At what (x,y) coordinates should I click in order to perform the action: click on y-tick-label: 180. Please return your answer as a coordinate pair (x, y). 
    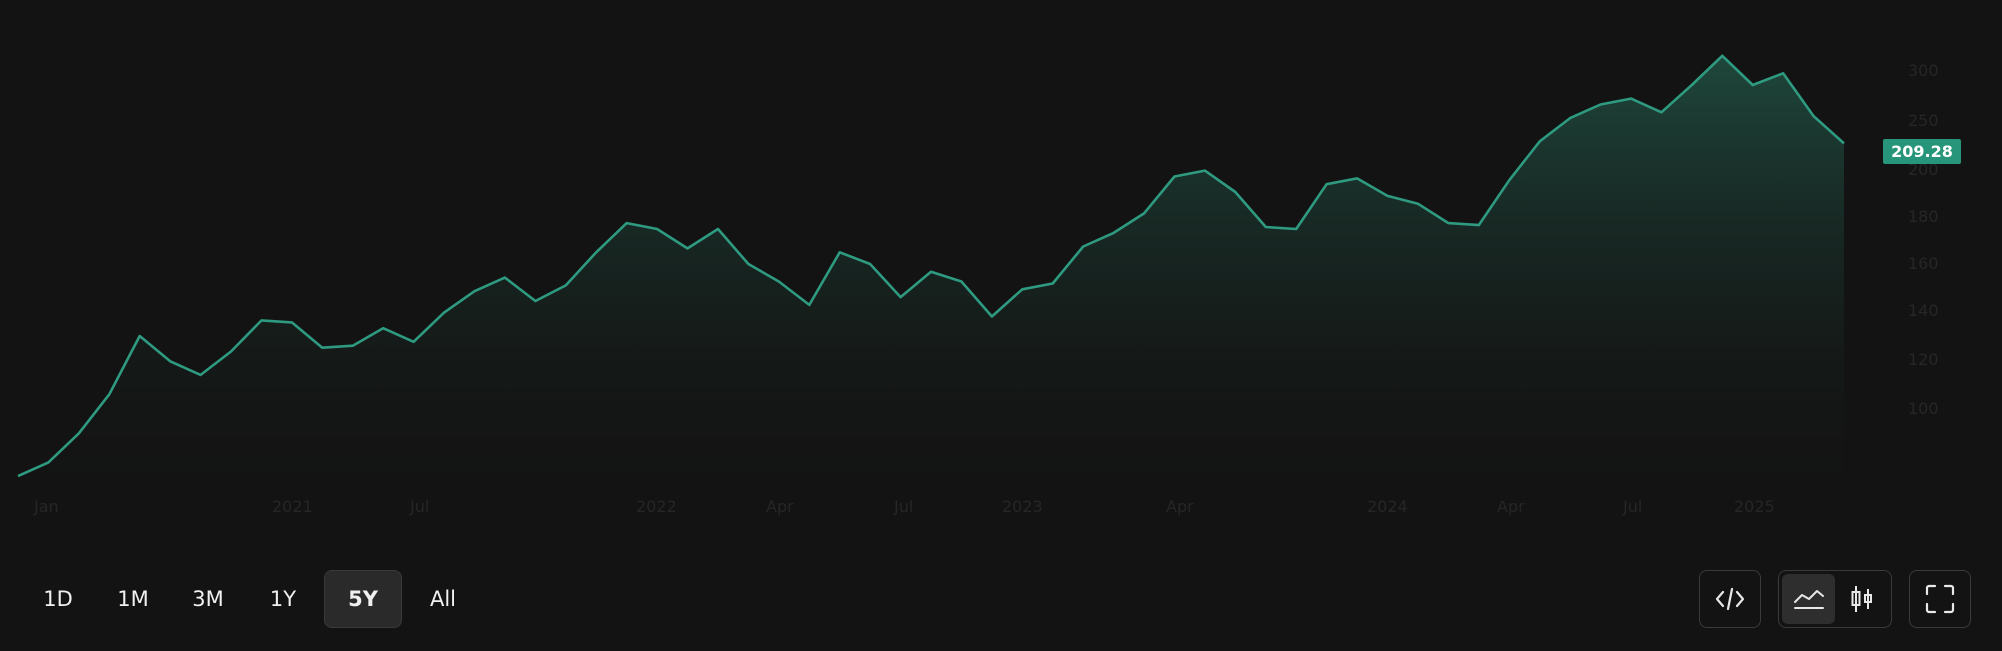
    Looking at the image, I should click on (1923, 216).